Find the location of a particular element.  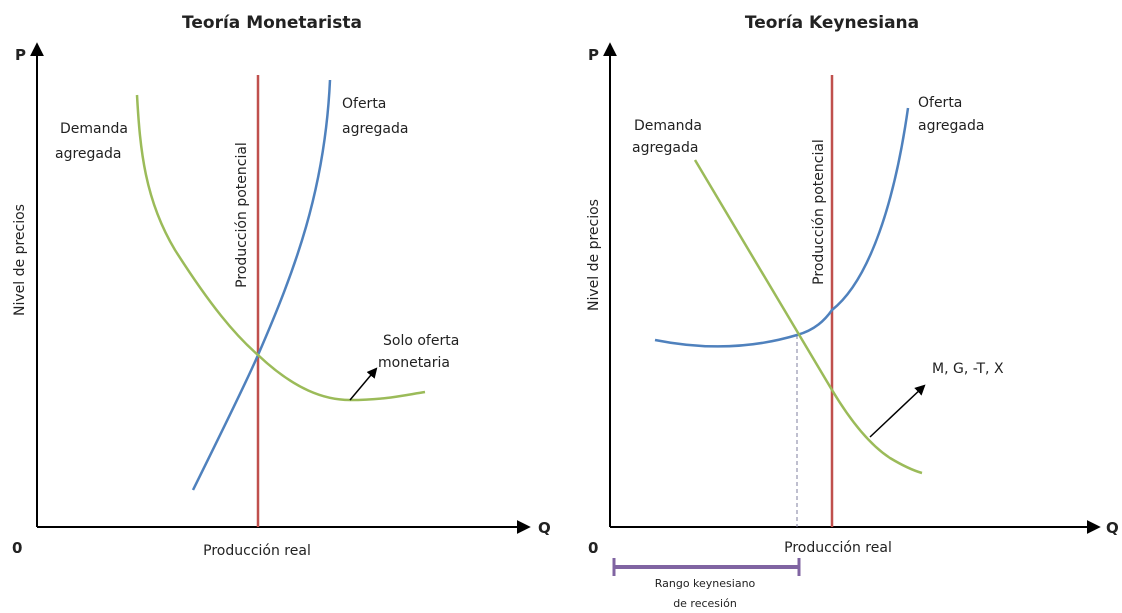

title: Teoría Monetarista is located at coordinates (272, 23).